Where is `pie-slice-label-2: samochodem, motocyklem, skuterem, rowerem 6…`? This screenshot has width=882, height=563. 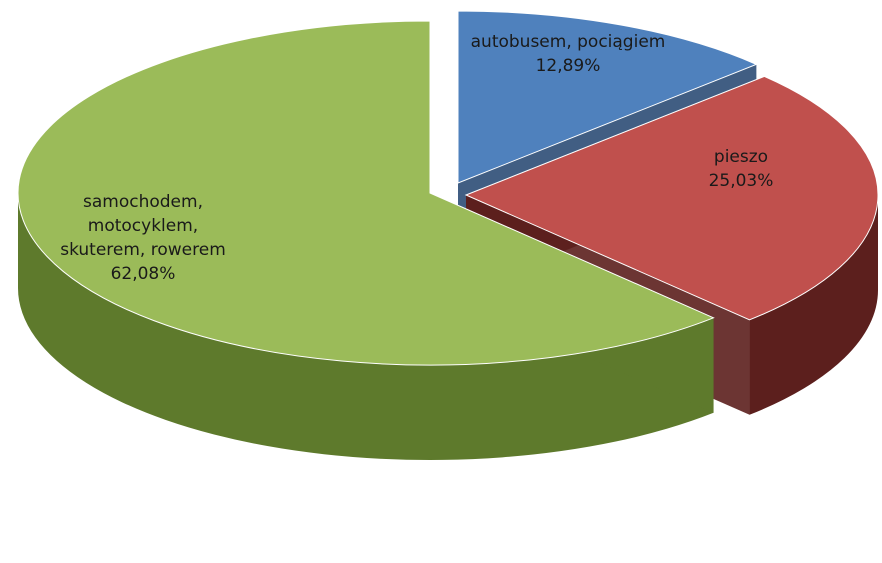
pie-slice-label-2: samochodem, motocyklem, skuterem, rowerem 6… is located at coordinates (143, 238).